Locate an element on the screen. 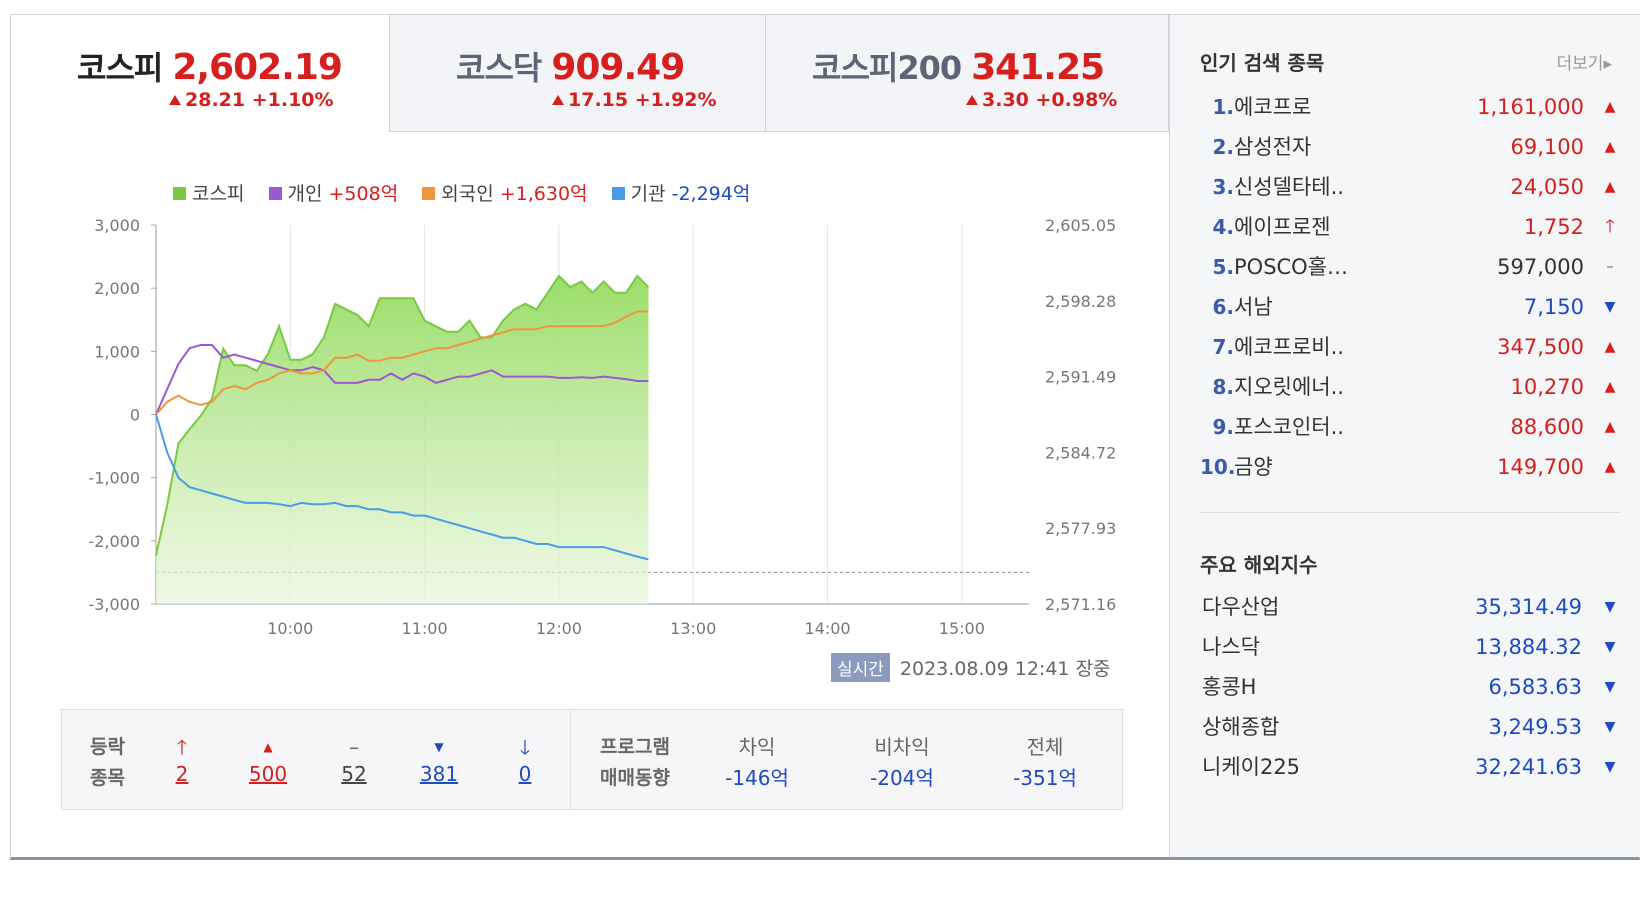 Image resolution: width=1650 pixels, height=914 pixels. series-line-외국인 is located at coordinates (402, 363).